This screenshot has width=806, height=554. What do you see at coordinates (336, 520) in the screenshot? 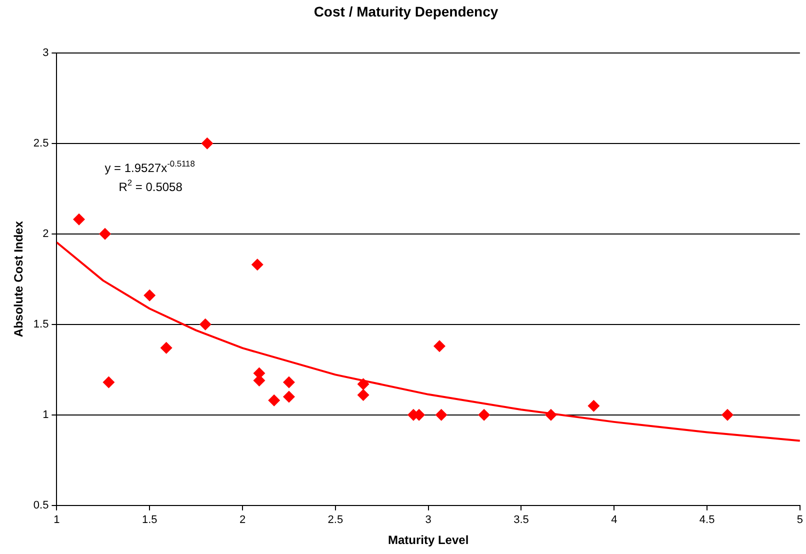
I see `x-tick-label: 2.5` at bounding box center [336, 520].